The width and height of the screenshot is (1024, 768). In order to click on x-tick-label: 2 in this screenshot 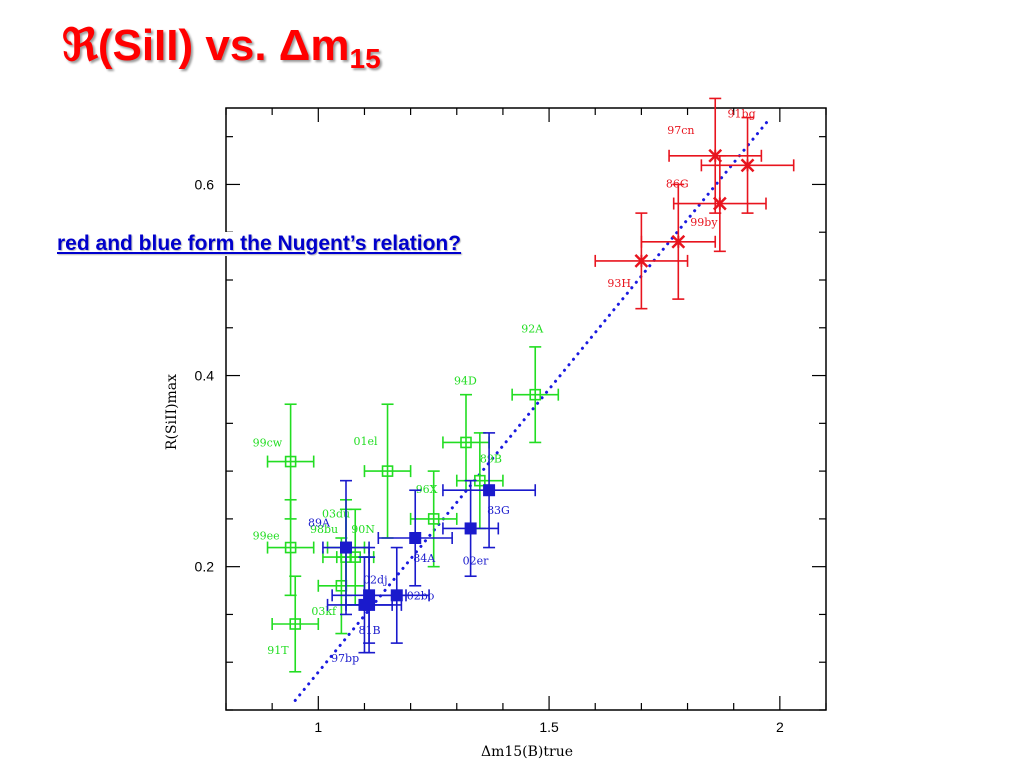, I will do `click(780, 727)`.